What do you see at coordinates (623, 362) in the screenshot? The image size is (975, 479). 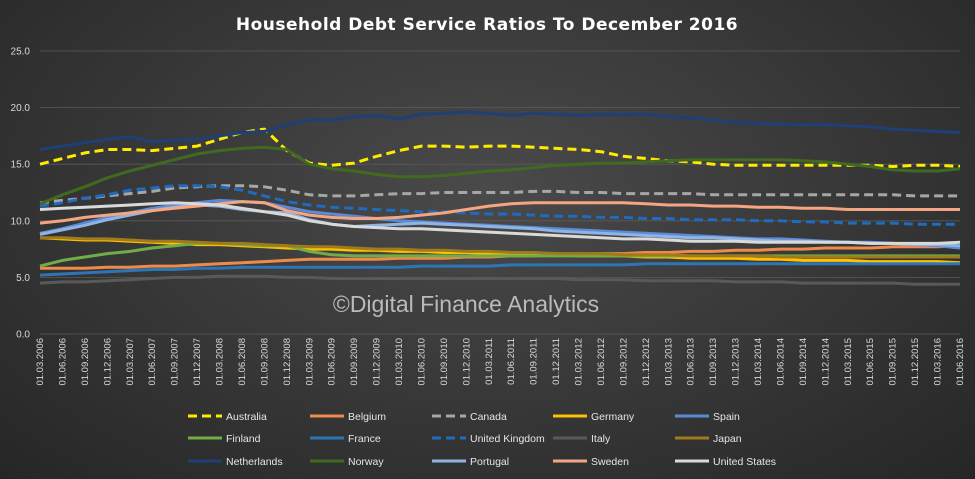 I see `x-tick-label: 01.09.2012` at bounding box center [623, 362].